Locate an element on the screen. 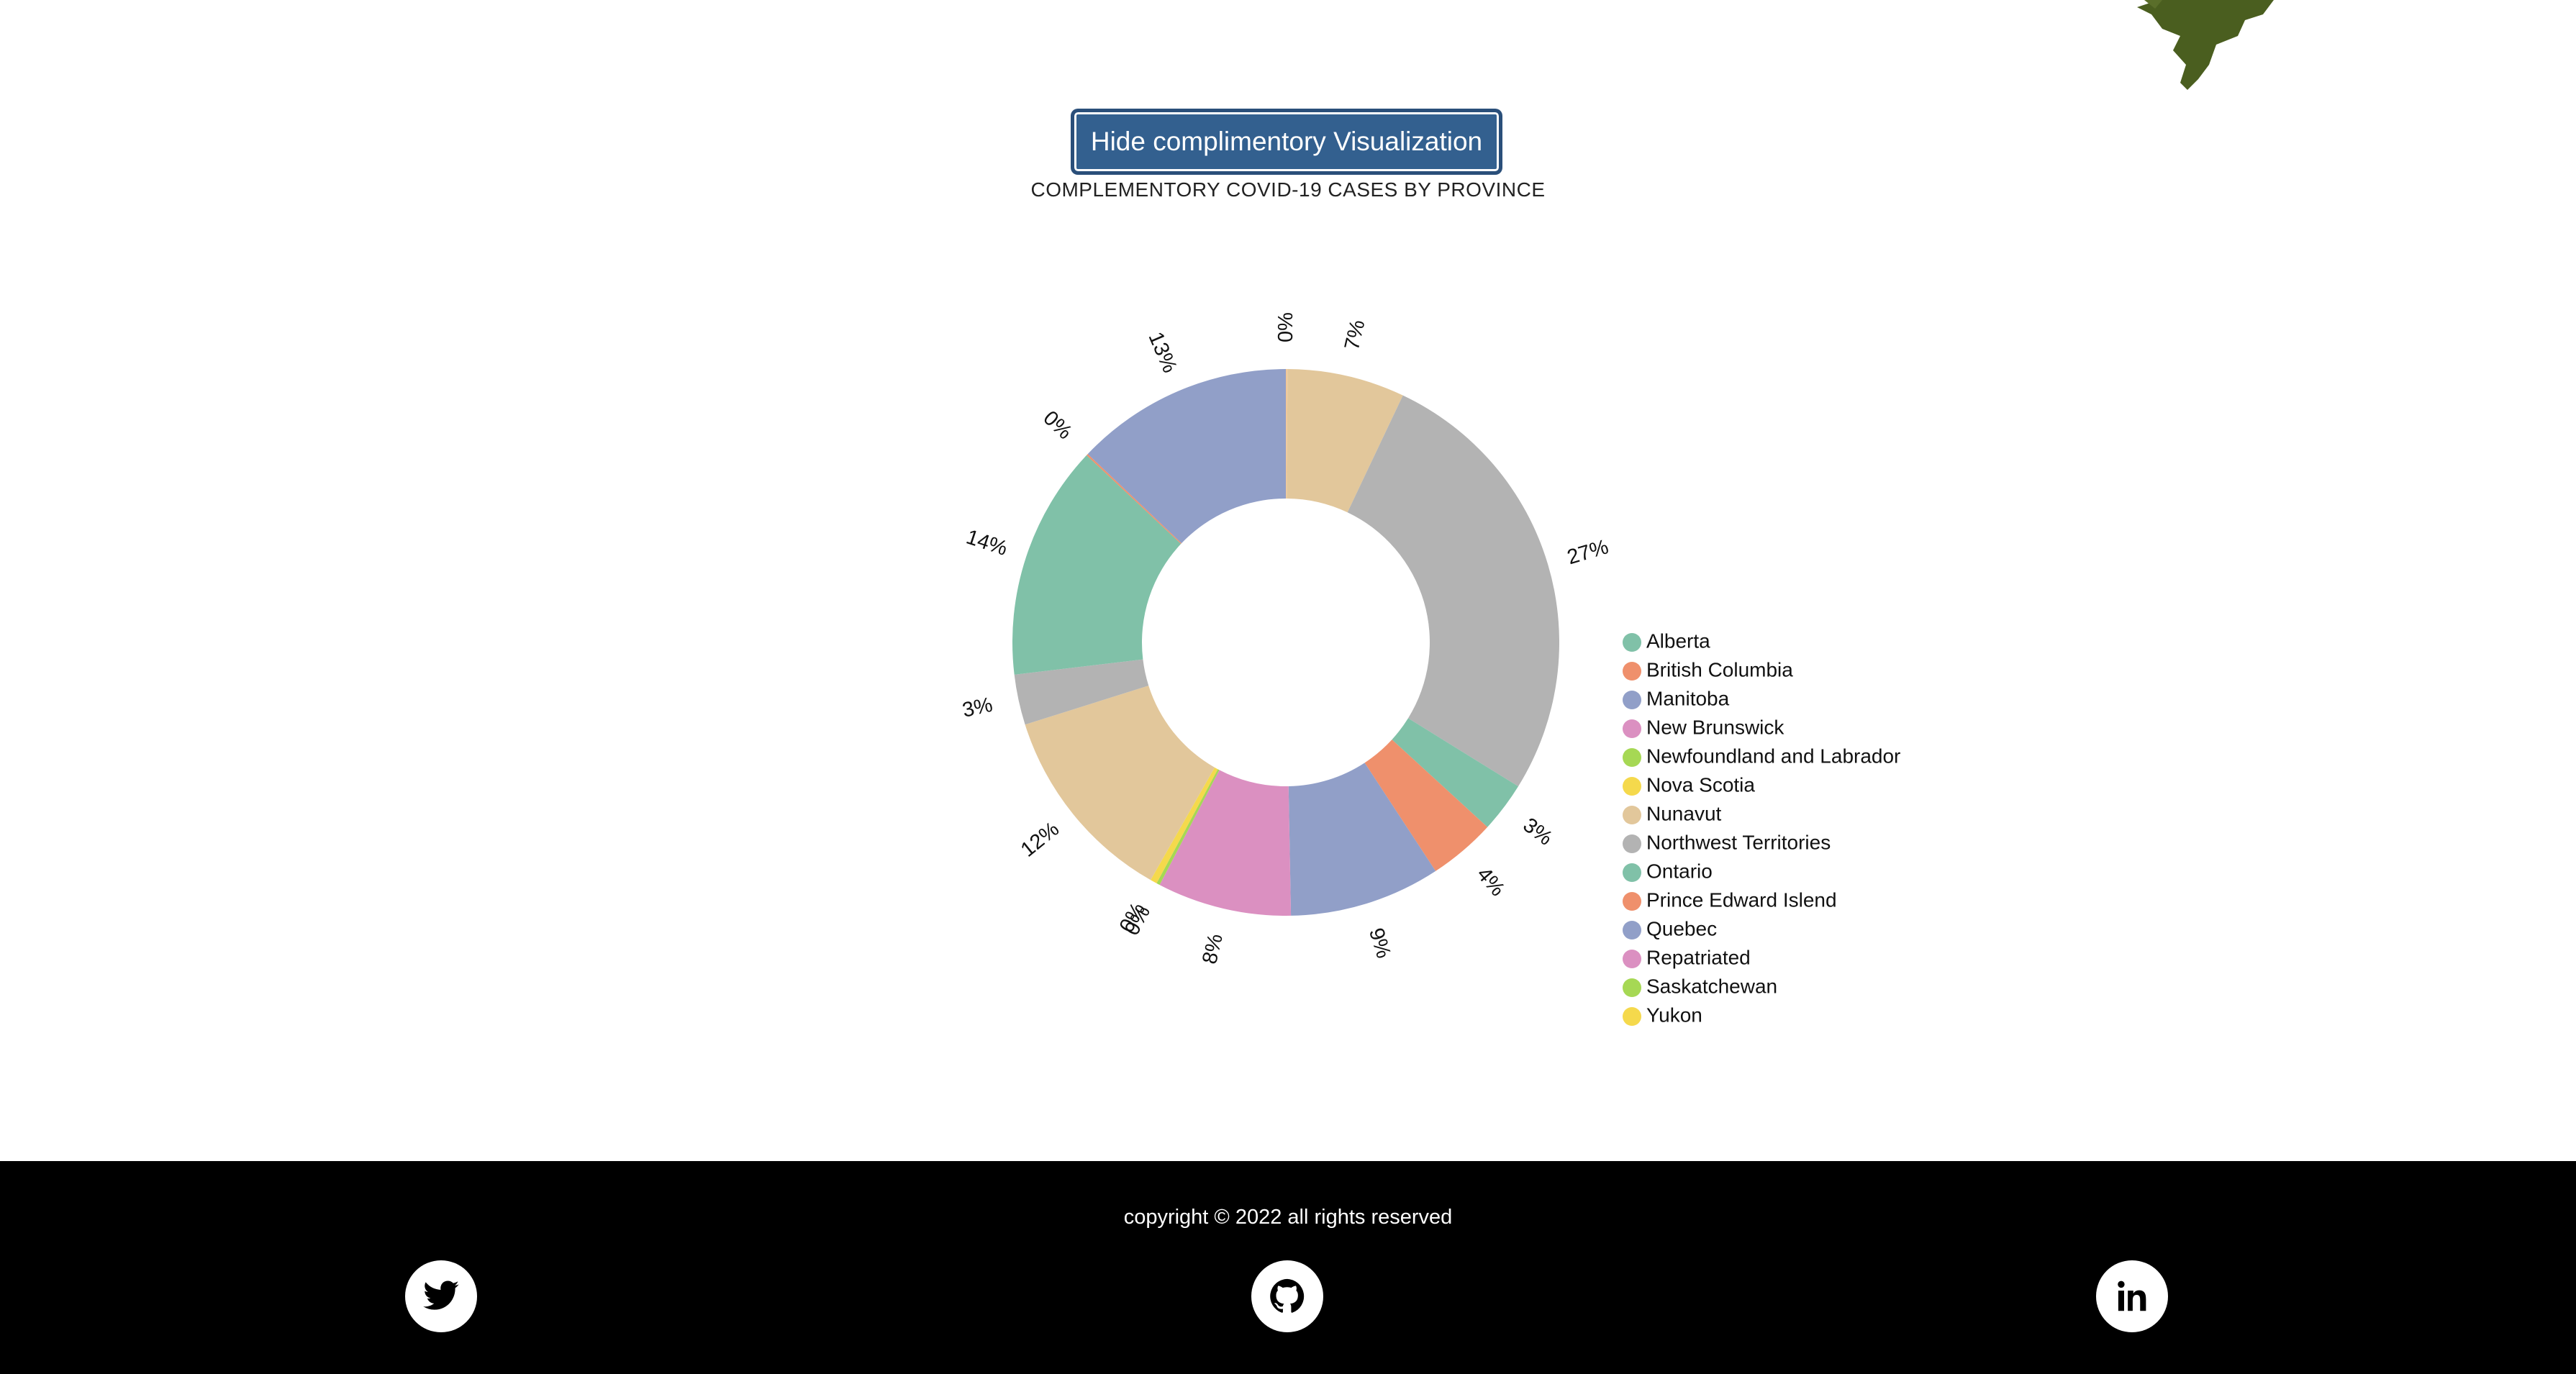 The image size is (2576, 1374). slice-label: 14% is located at coordinates (986, 543).